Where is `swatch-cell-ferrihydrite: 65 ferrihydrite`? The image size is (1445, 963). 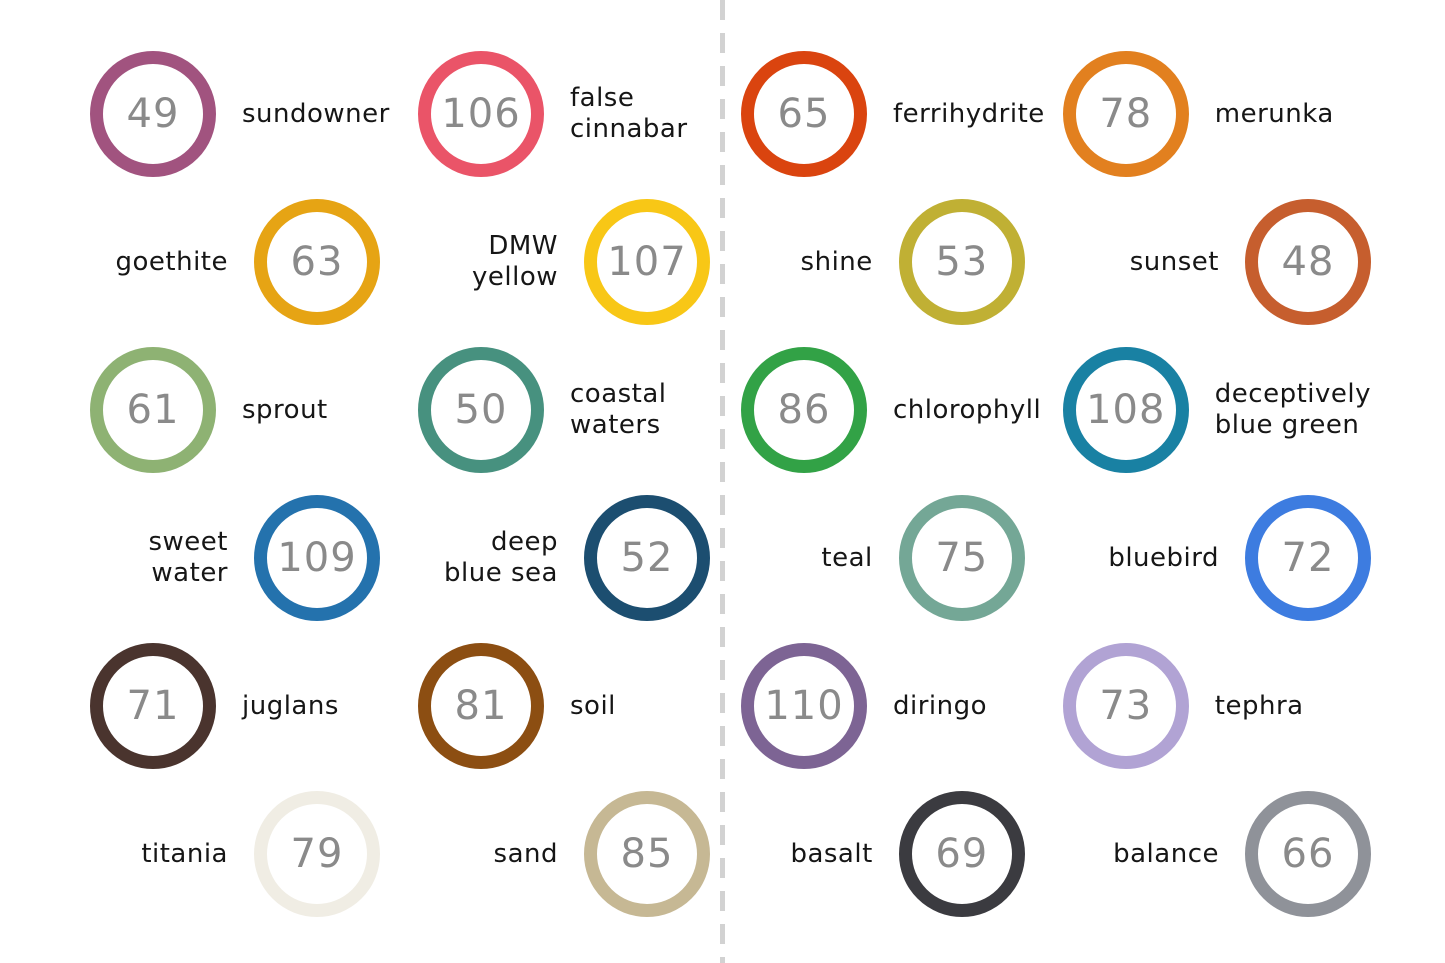 swatch-cell-ferrihydrite: 65 ferrihydrite is located at coordinates (893, 114).